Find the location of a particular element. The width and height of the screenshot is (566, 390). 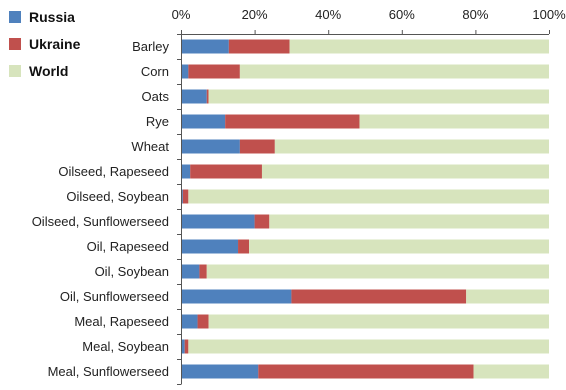

x-tick-label: 100% is located at coordinates (549, 14).